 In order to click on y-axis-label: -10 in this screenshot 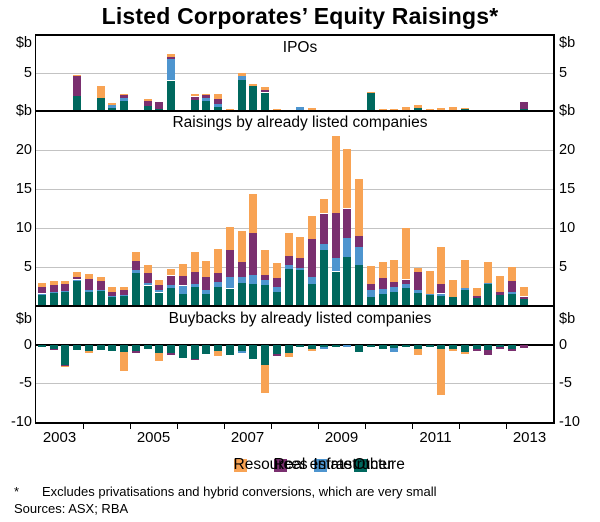, I will do `click(21, 422)`.